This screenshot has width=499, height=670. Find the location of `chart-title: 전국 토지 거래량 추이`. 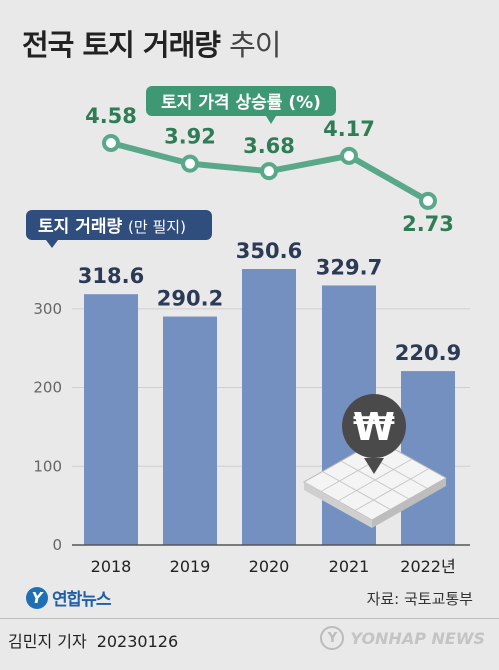

chart-title: 전국 토지 거래량 추이 is located at coordinates (151, 43).